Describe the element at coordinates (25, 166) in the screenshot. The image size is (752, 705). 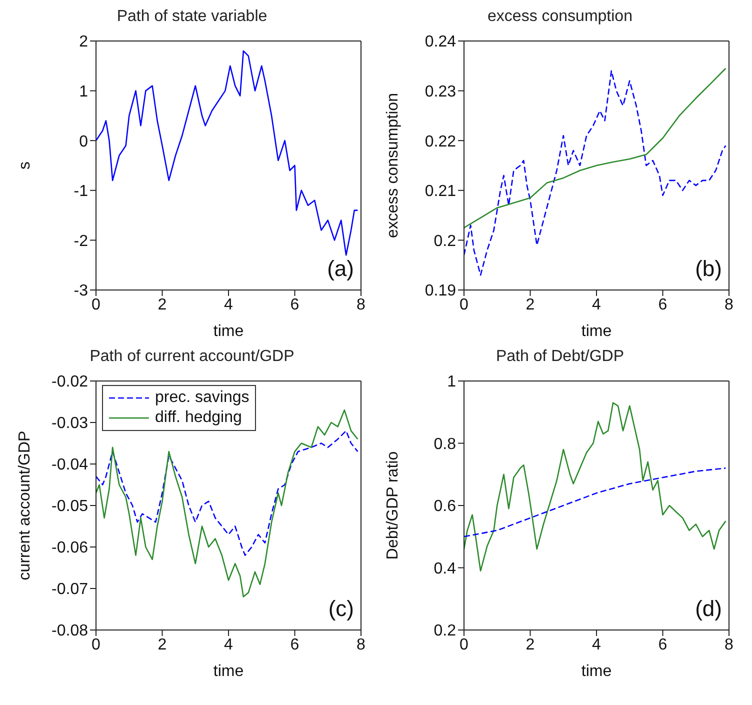
I see `y-axis-title: s` at that location.